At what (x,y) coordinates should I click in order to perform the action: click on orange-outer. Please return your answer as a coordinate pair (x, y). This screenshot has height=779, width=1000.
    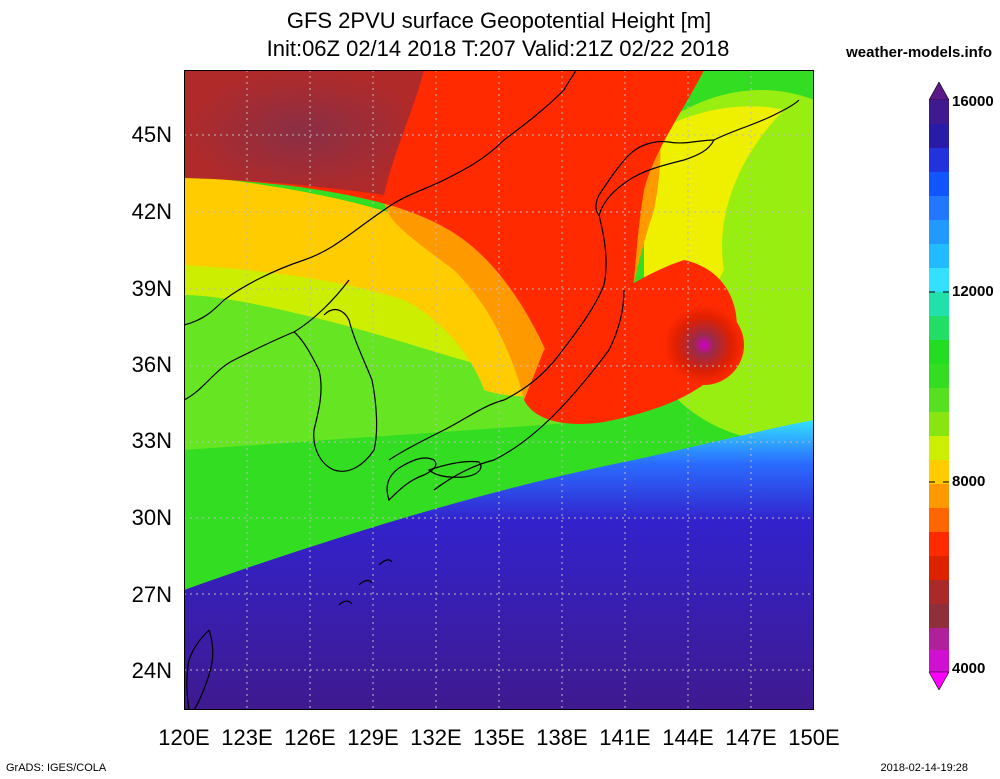
    Looking at the image, I should click on (389, 286).